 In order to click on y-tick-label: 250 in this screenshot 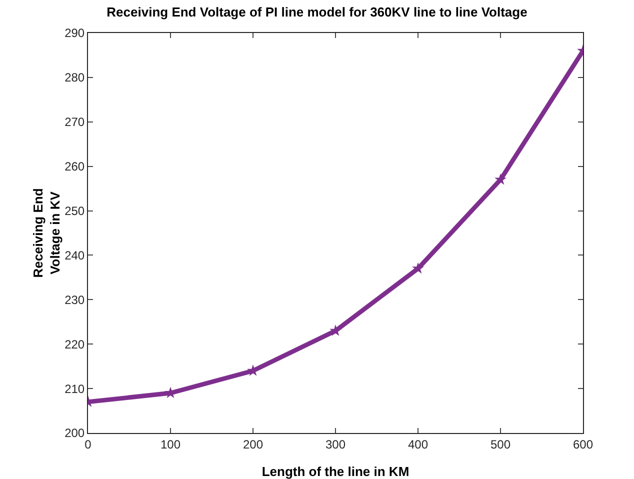, I will do `click(74, 211)`.